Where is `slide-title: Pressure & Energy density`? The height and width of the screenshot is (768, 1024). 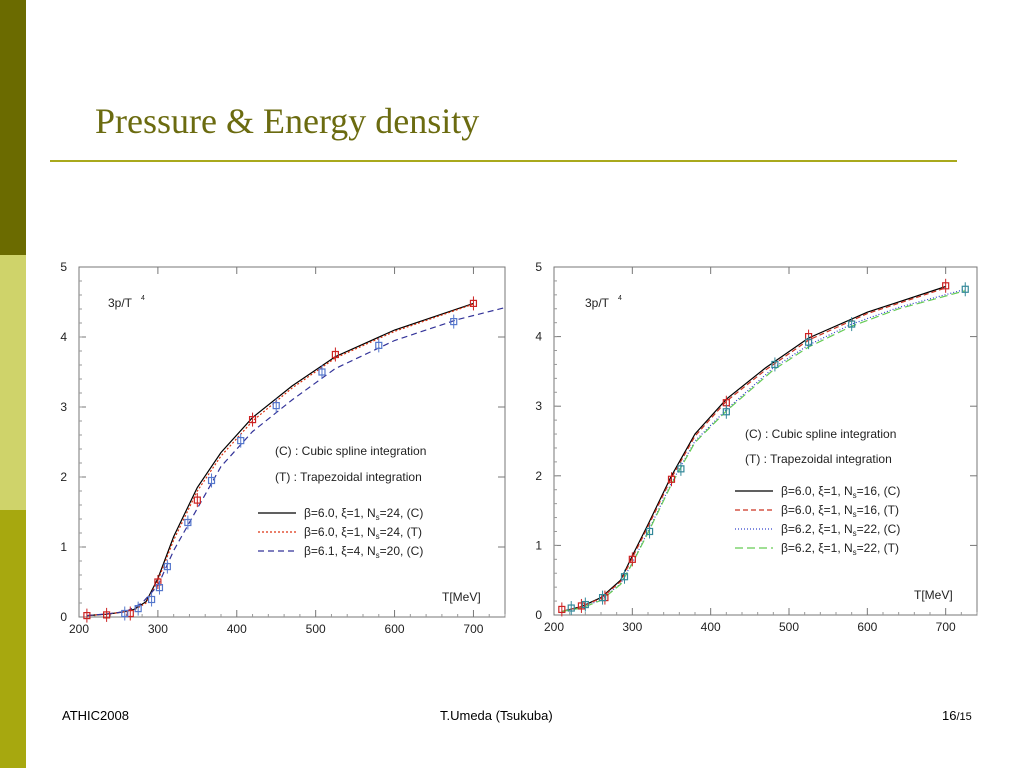 slide-title: Pressure & Energy density is located at coordinates (287, 121).